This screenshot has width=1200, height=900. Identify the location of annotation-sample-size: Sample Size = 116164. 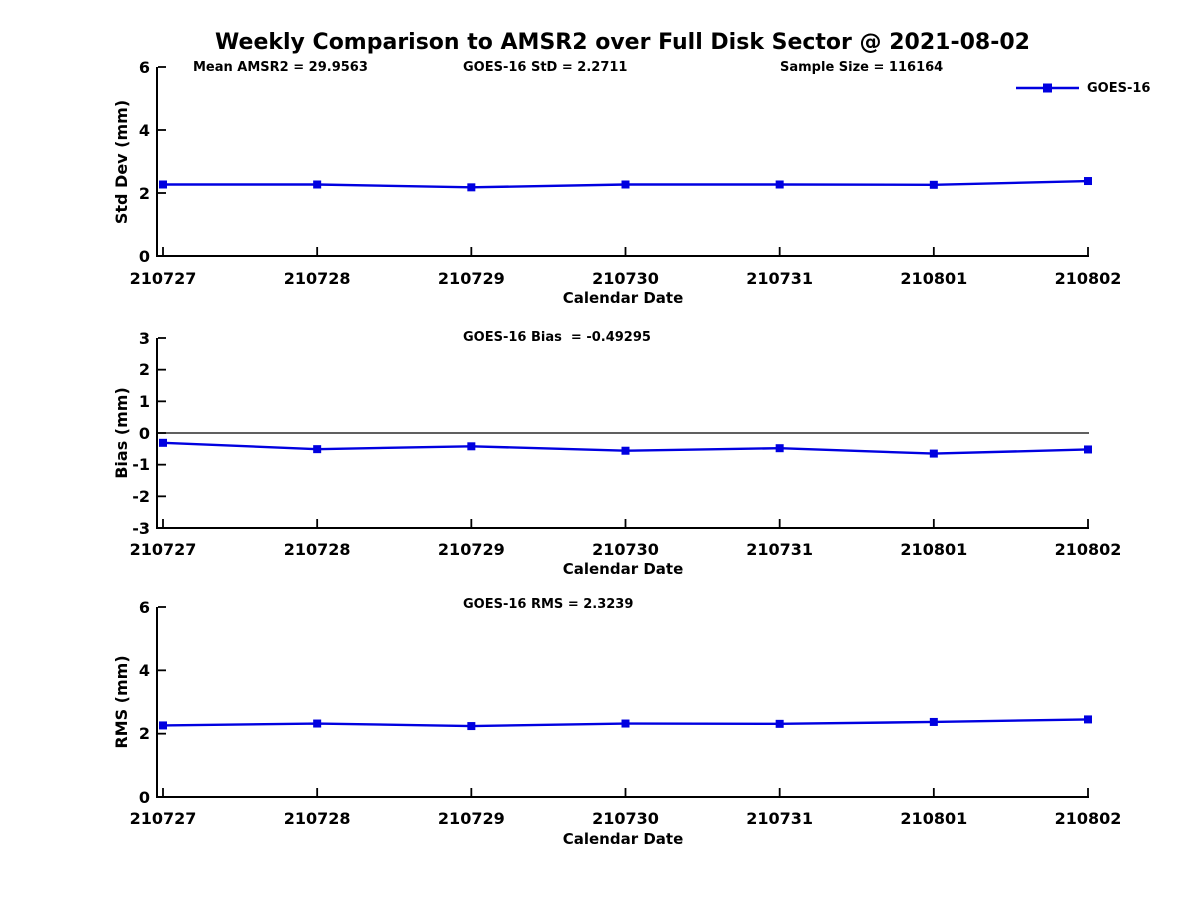
(862, 67).